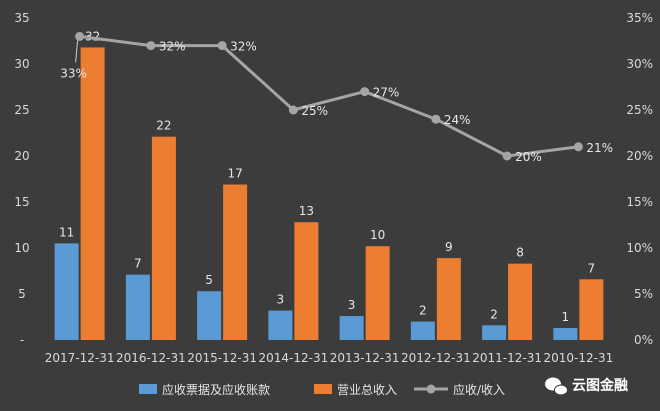  I want to click on bar-data-label: 13, so click(306, 211).